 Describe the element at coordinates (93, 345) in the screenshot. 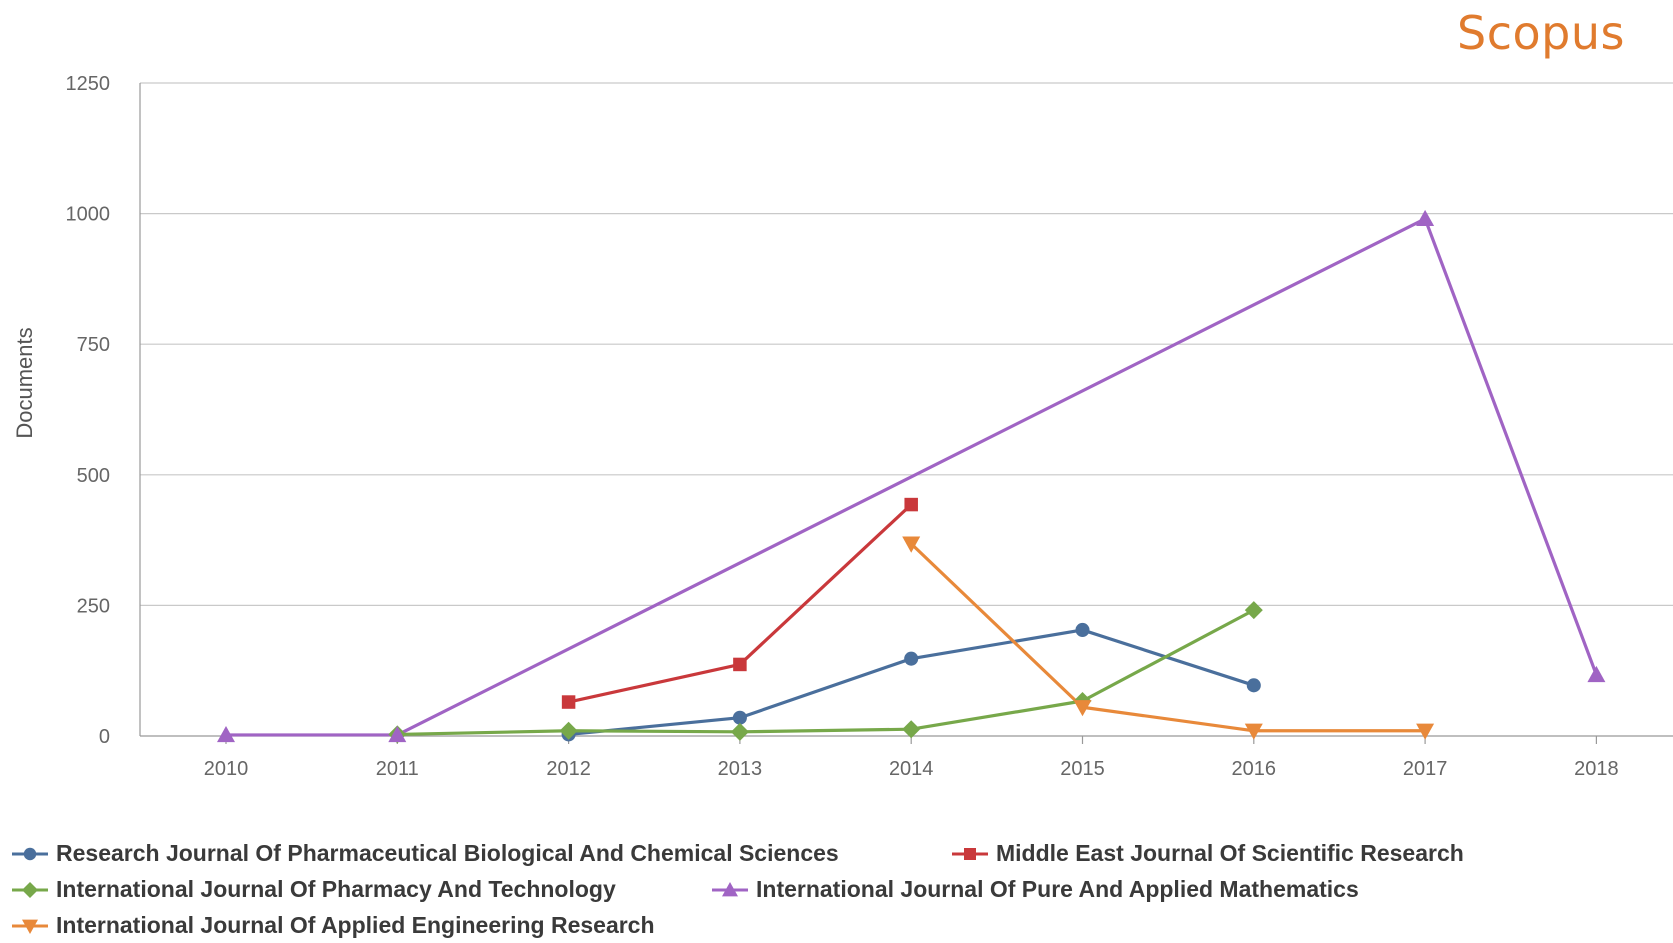

I see `y-tick-label: 750` at that location.